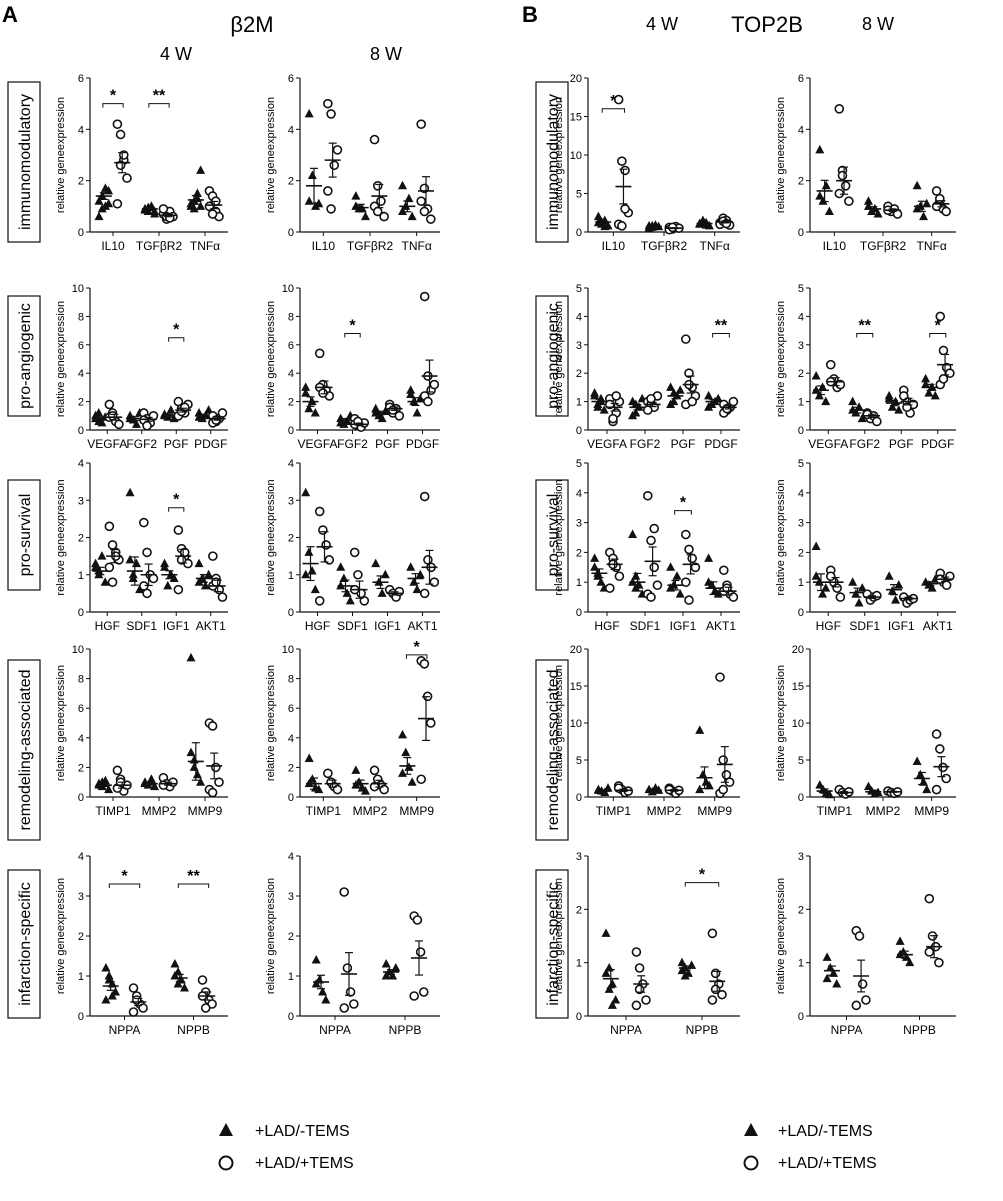 This screenshot has width=1003, height=1201. What do you see at coordinates (828, 444) in the screenshot?
I see `x-tick-label: VEGFA` at bounding box center [828, 444].